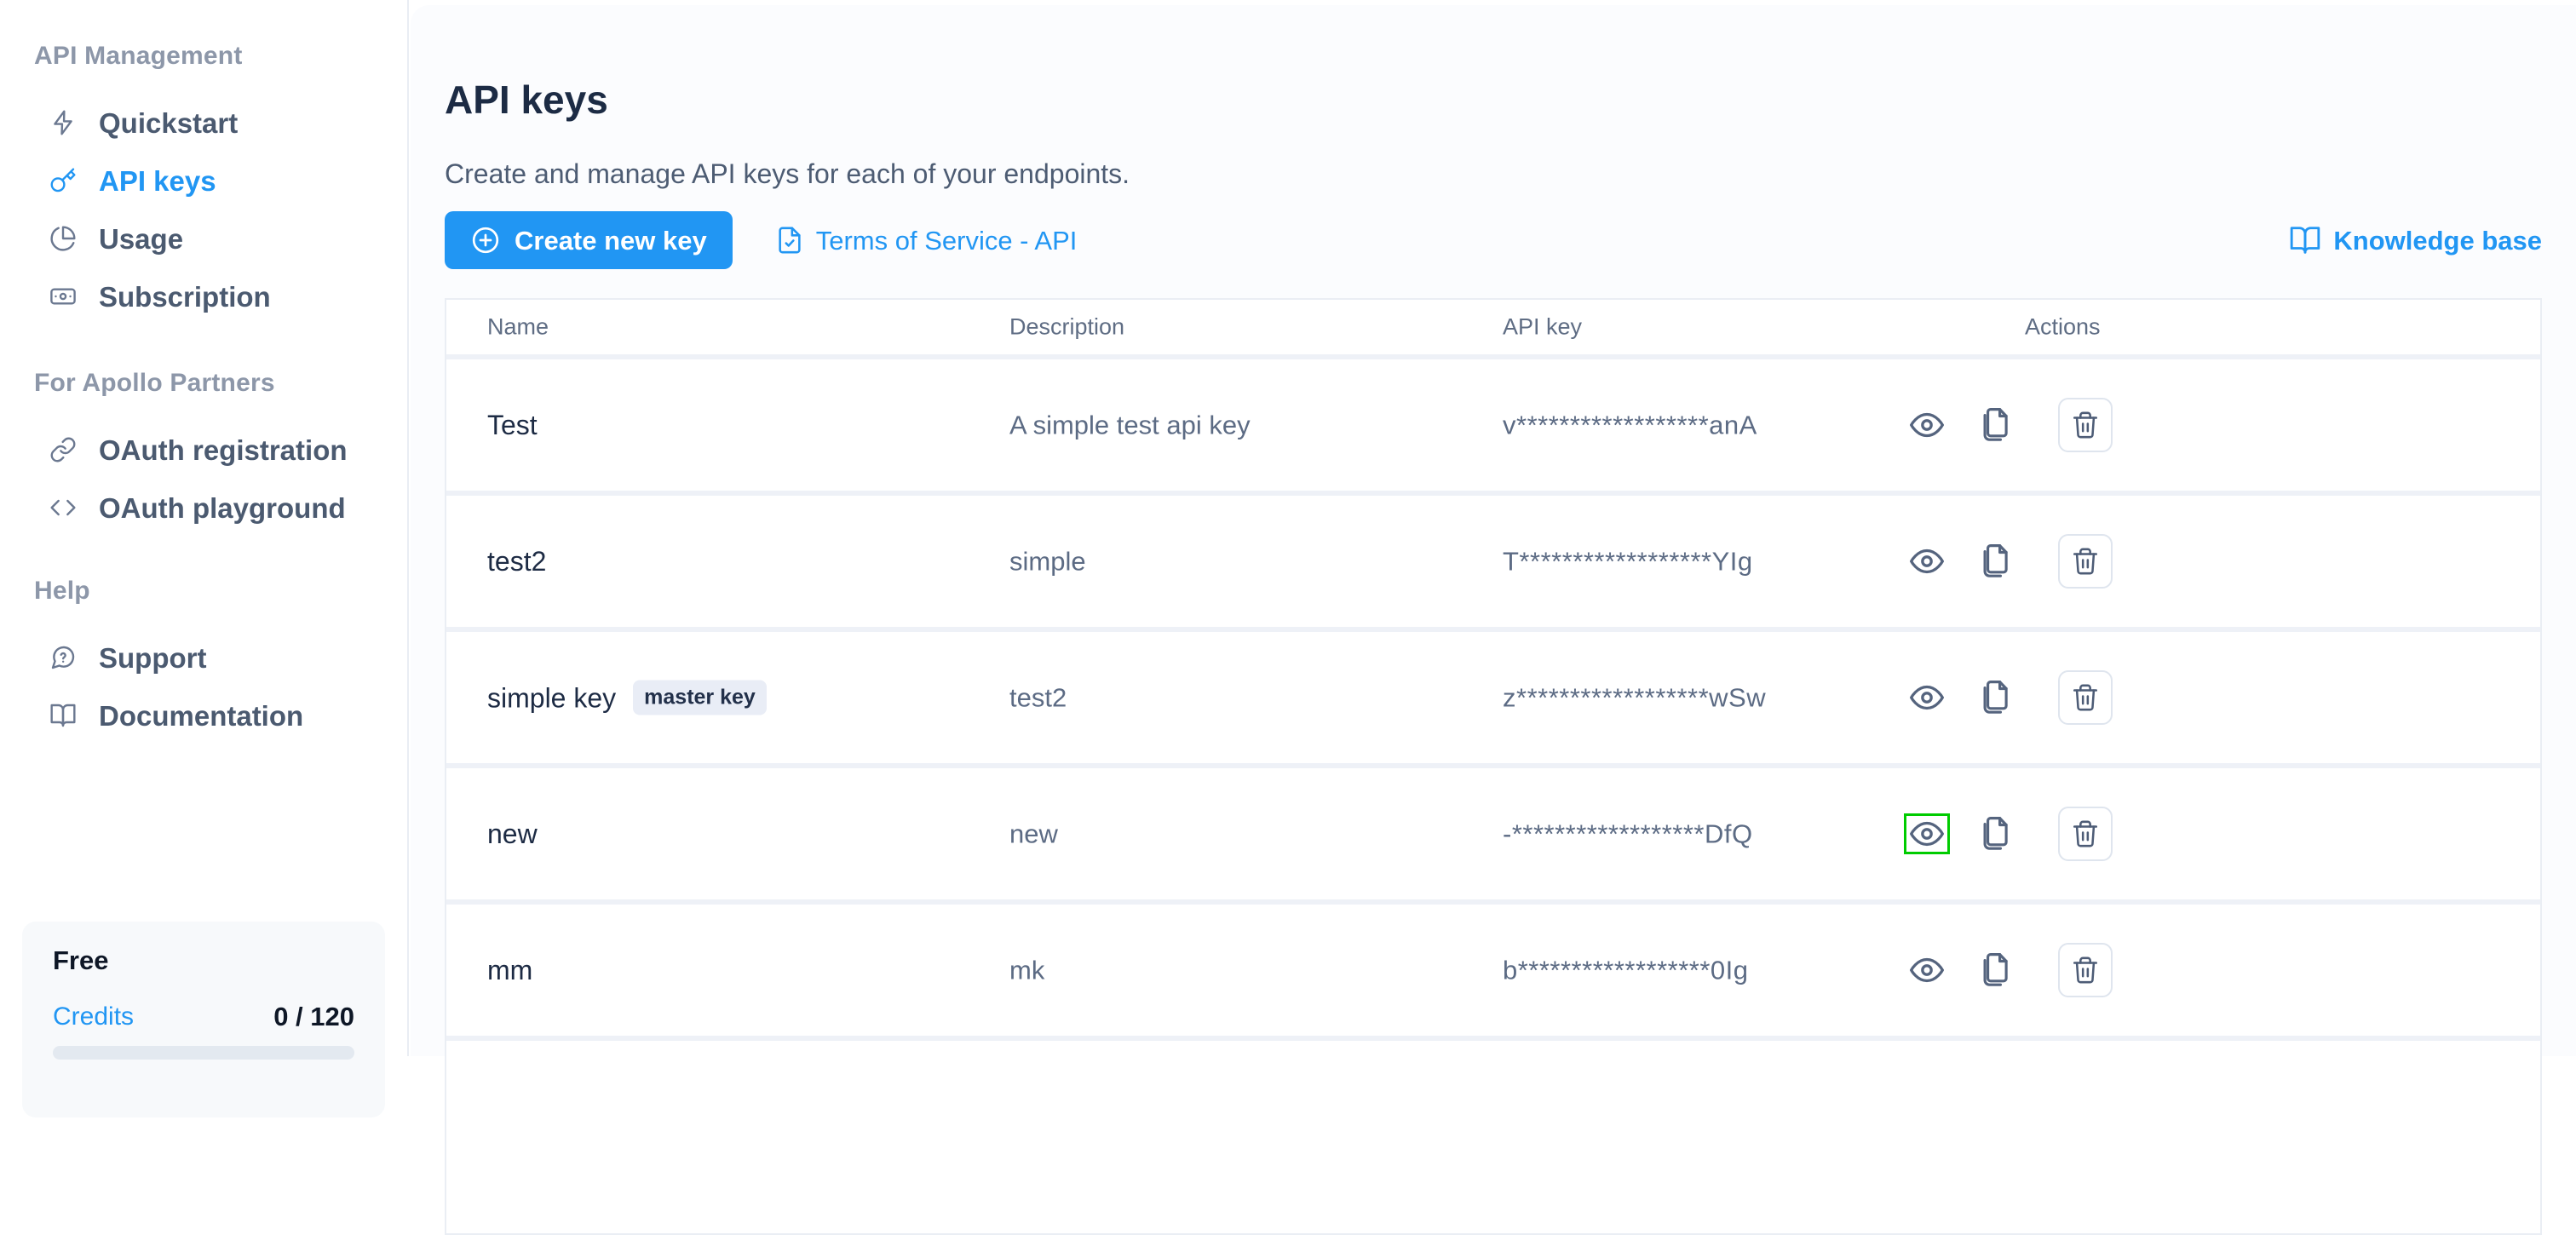 The width and height of the screenshot is (2576, 1235). Describe the element at coordinates (518, 326) in the screenshot. I see `column-header-name: Name` at that location.